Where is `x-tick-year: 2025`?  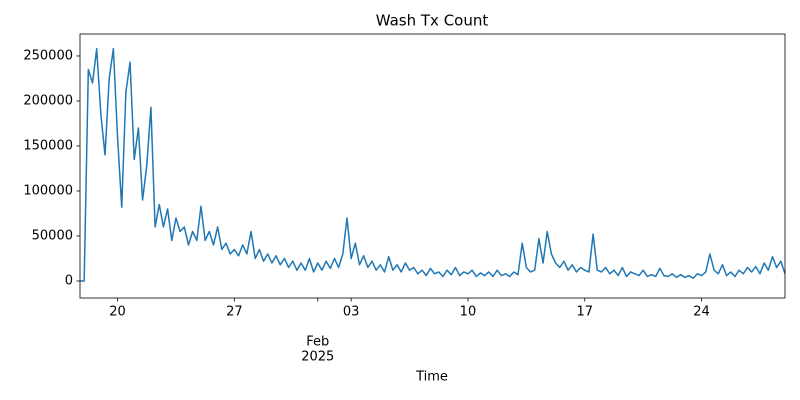 x-tick-year: 2025 is located at coordinates (317, 357).